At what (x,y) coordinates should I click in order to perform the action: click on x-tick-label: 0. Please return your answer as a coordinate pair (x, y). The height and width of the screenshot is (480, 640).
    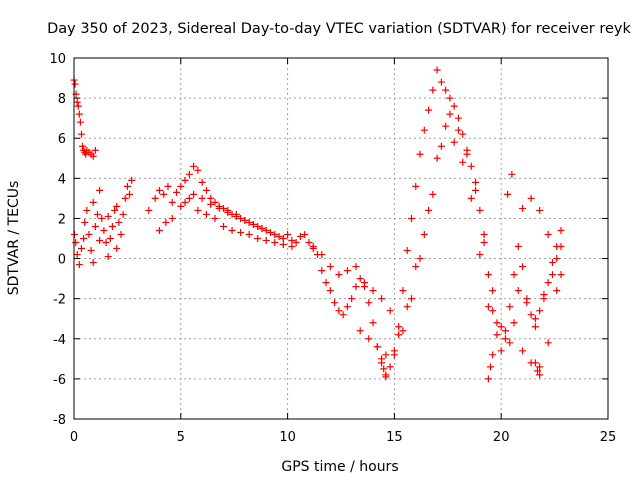
    Looking at the image, I should click on (74, 437).